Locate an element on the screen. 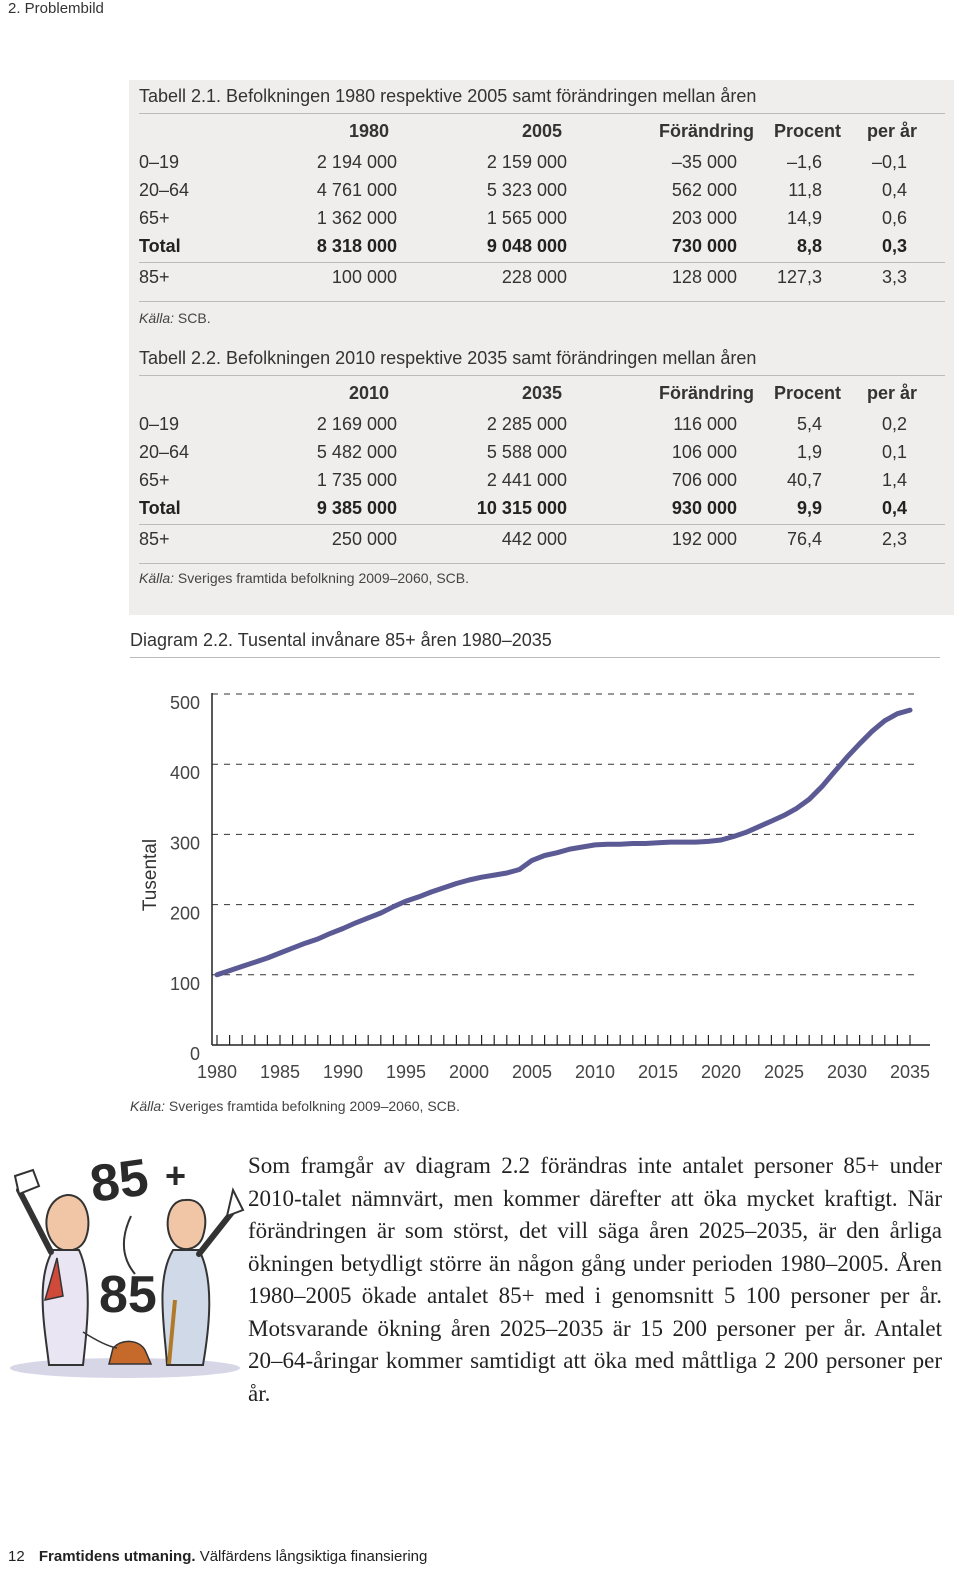  table-cell: 9,9 is located at coordinates (809, 508).